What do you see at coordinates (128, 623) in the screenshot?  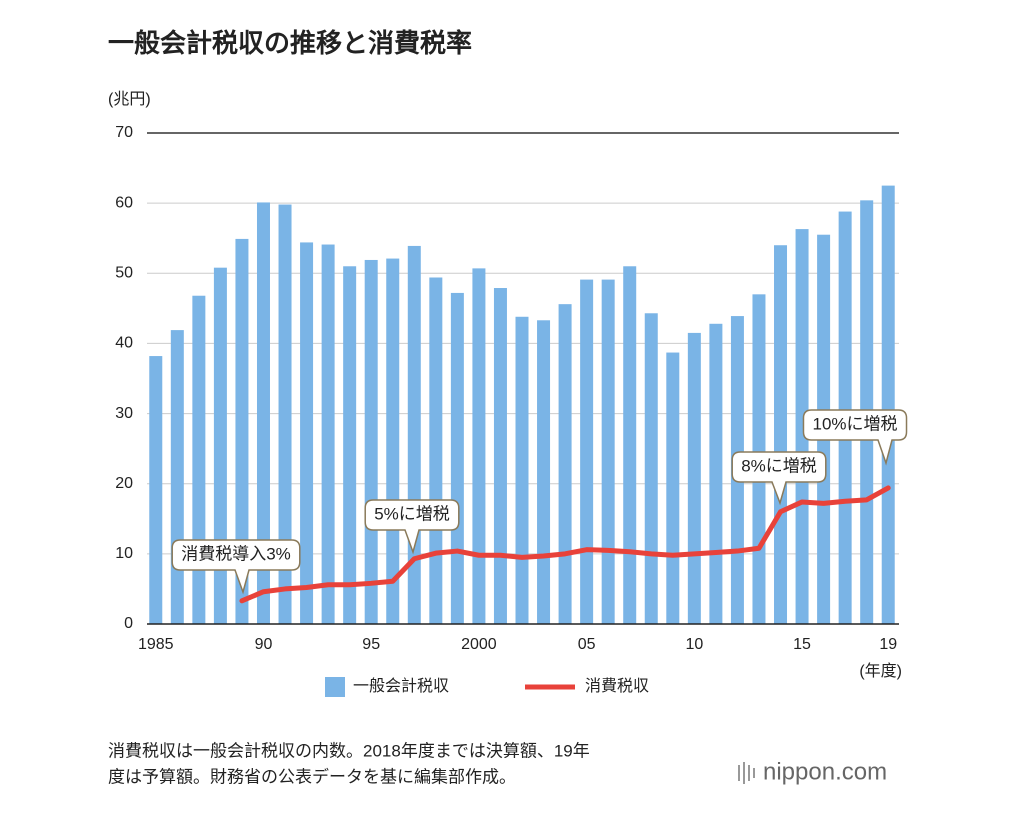 I see `y-tick-label: 0` at bounding box center [128, 623].